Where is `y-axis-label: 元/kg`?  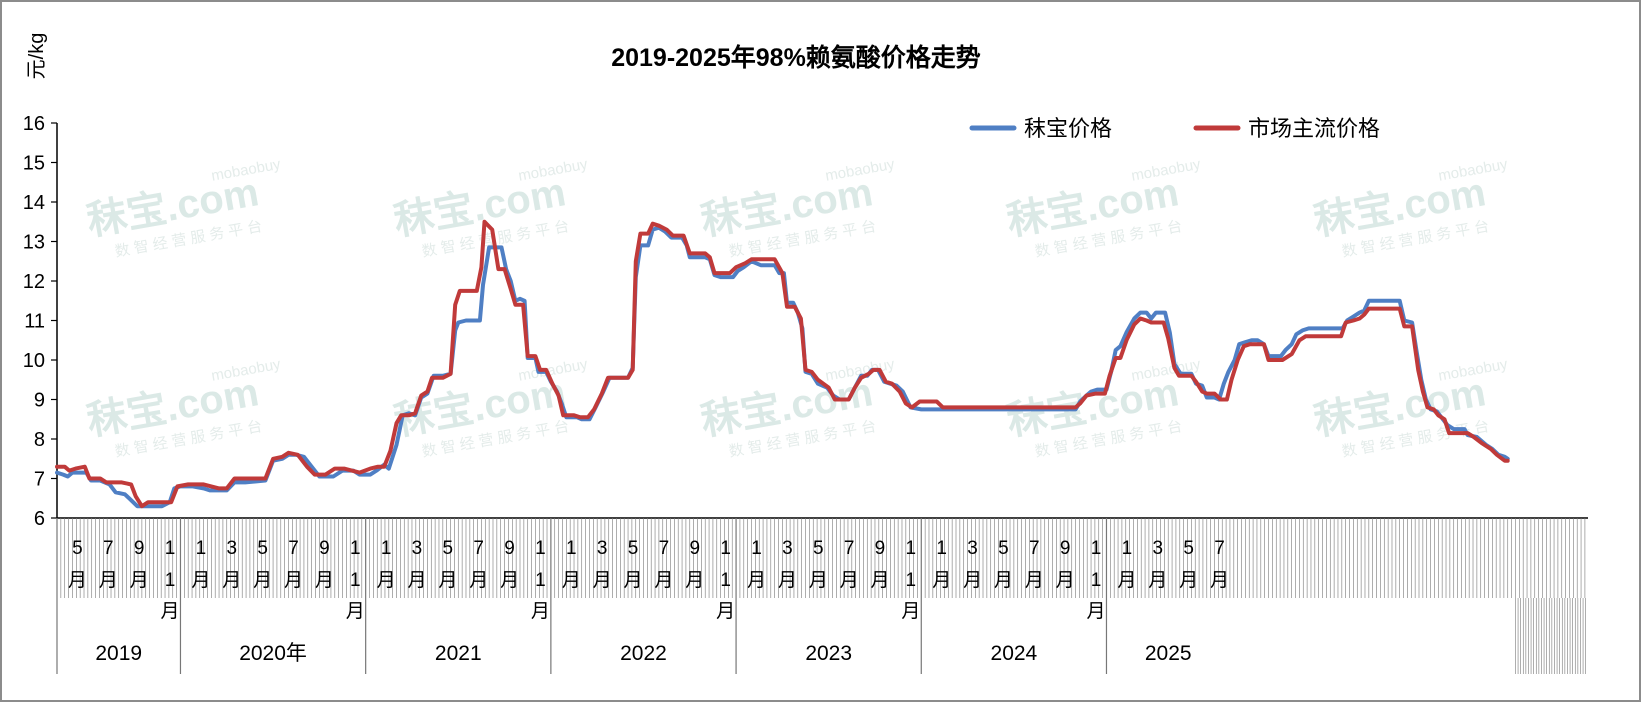 y-axis-label: 元/kg is located at coordinates (37, 56).